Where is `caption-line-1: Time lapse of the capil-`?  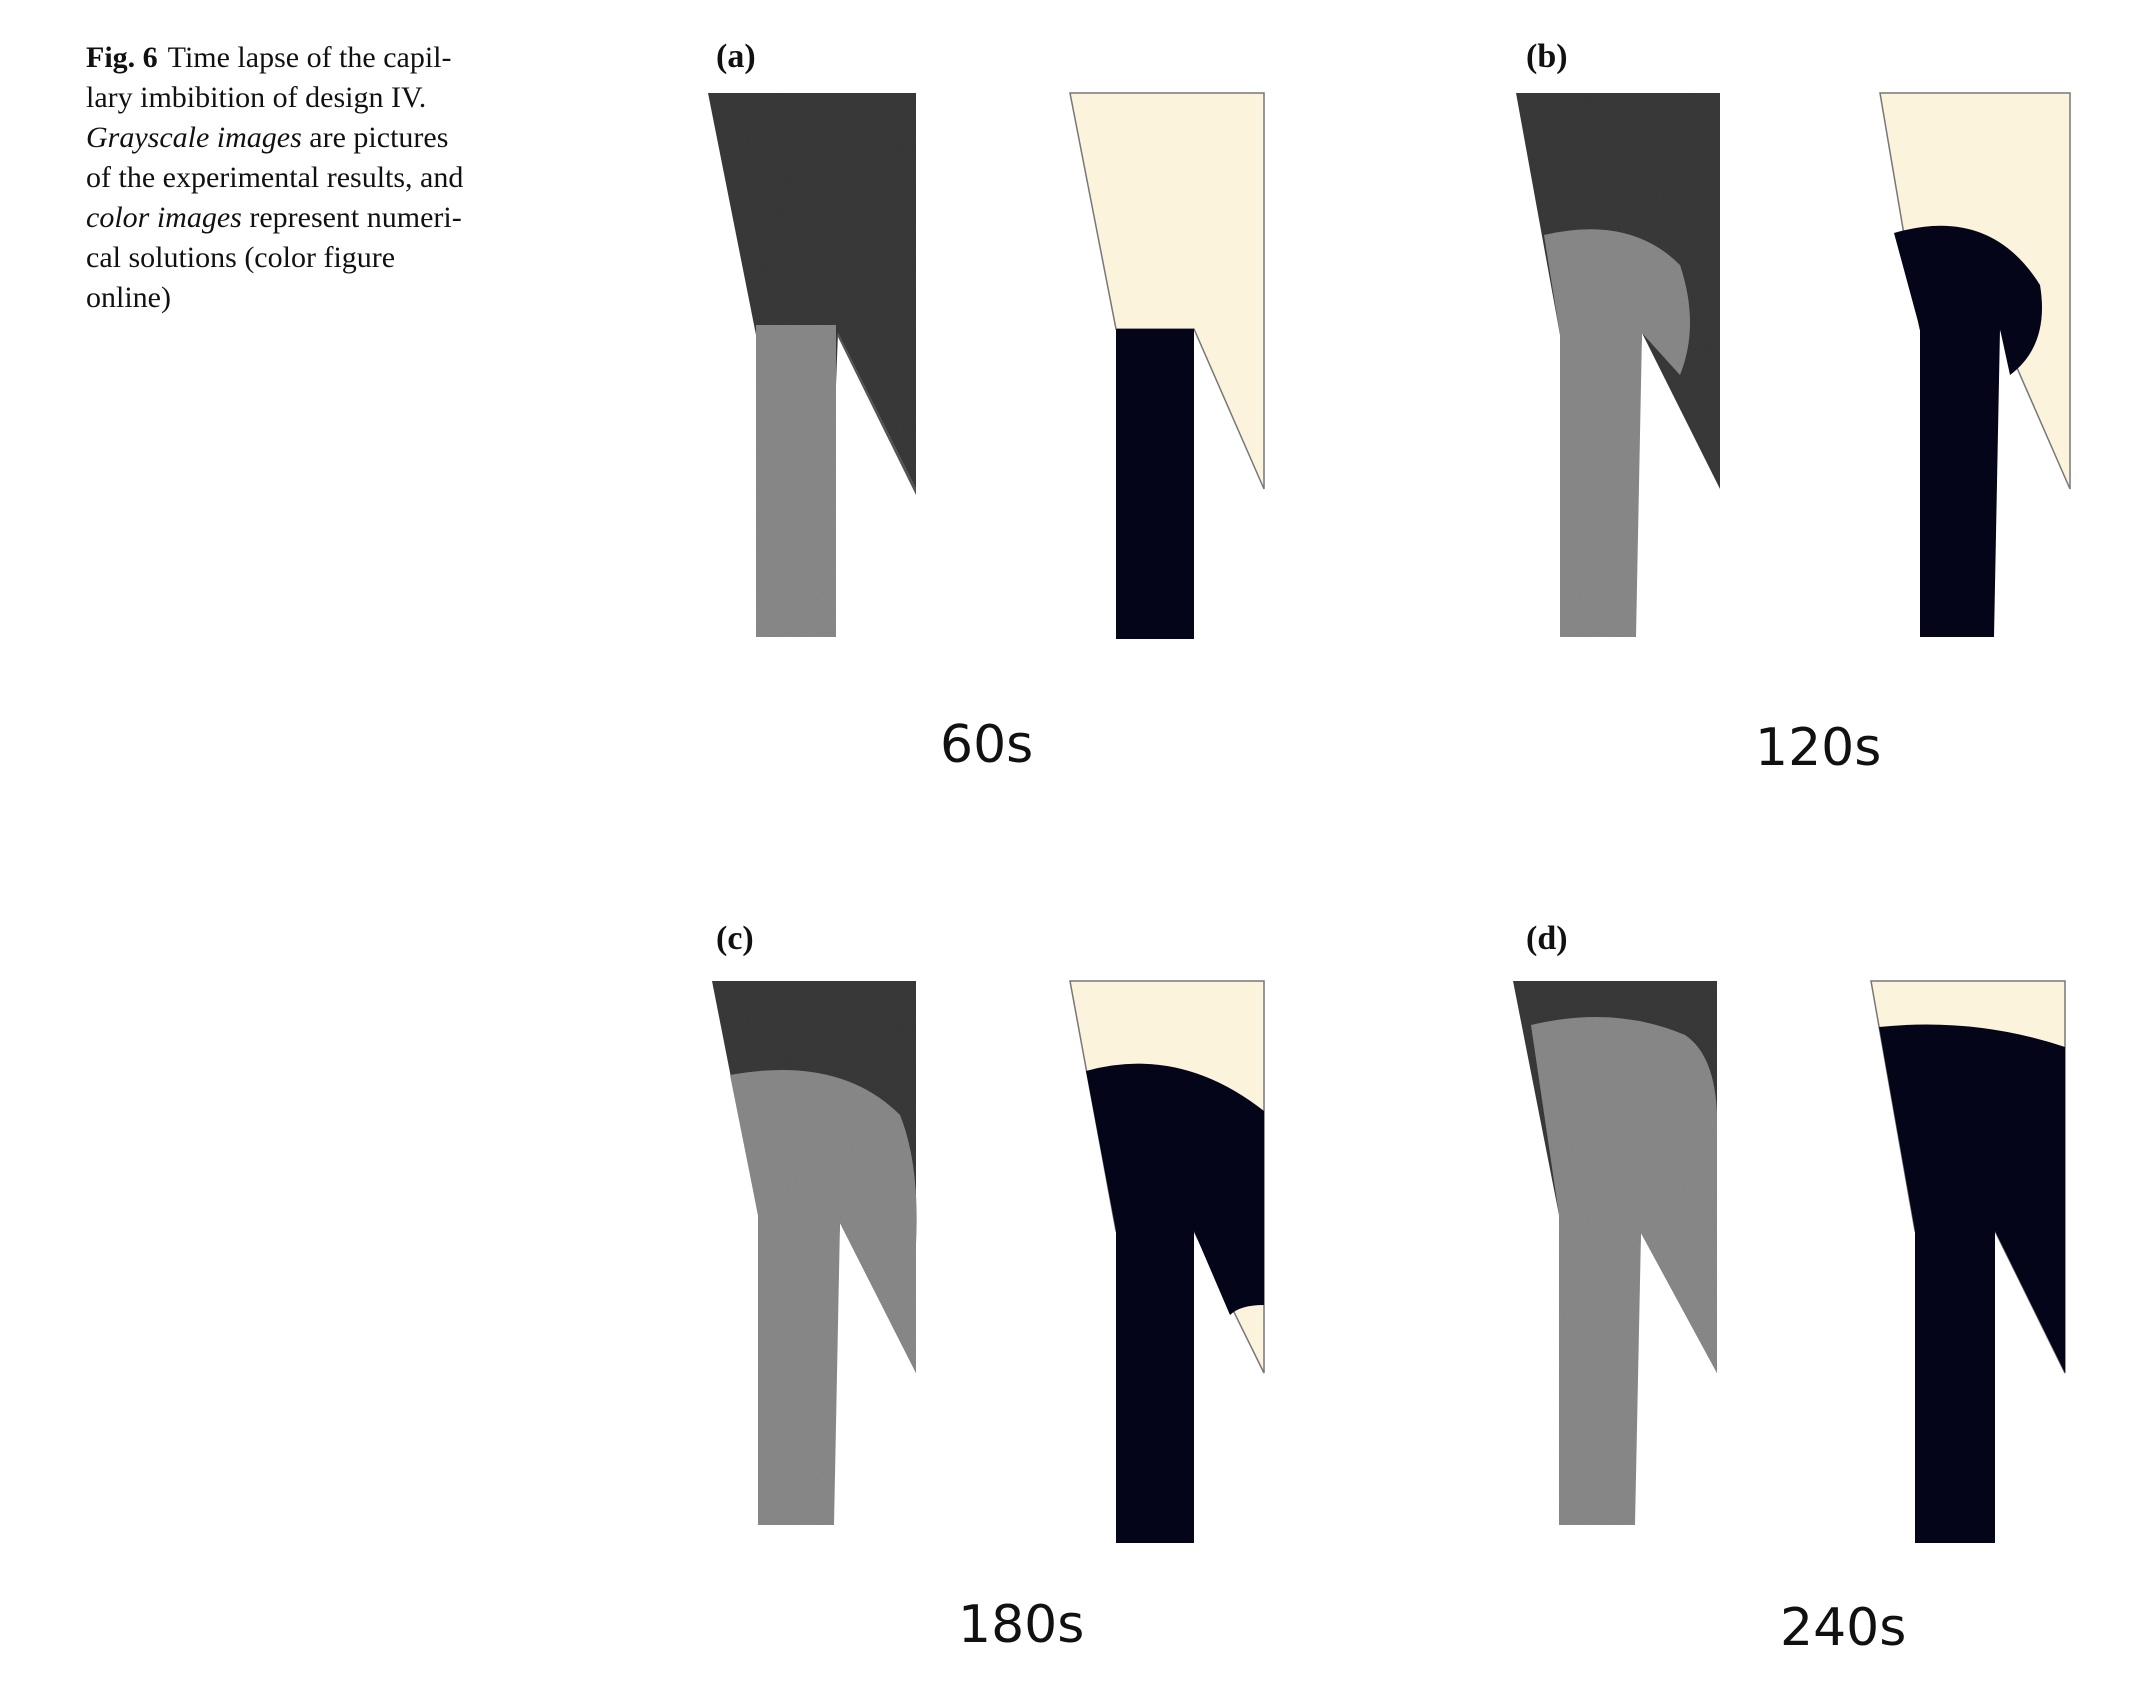
caption-line-1: Time lapse of the capil- is located at coordinates (309, 57).